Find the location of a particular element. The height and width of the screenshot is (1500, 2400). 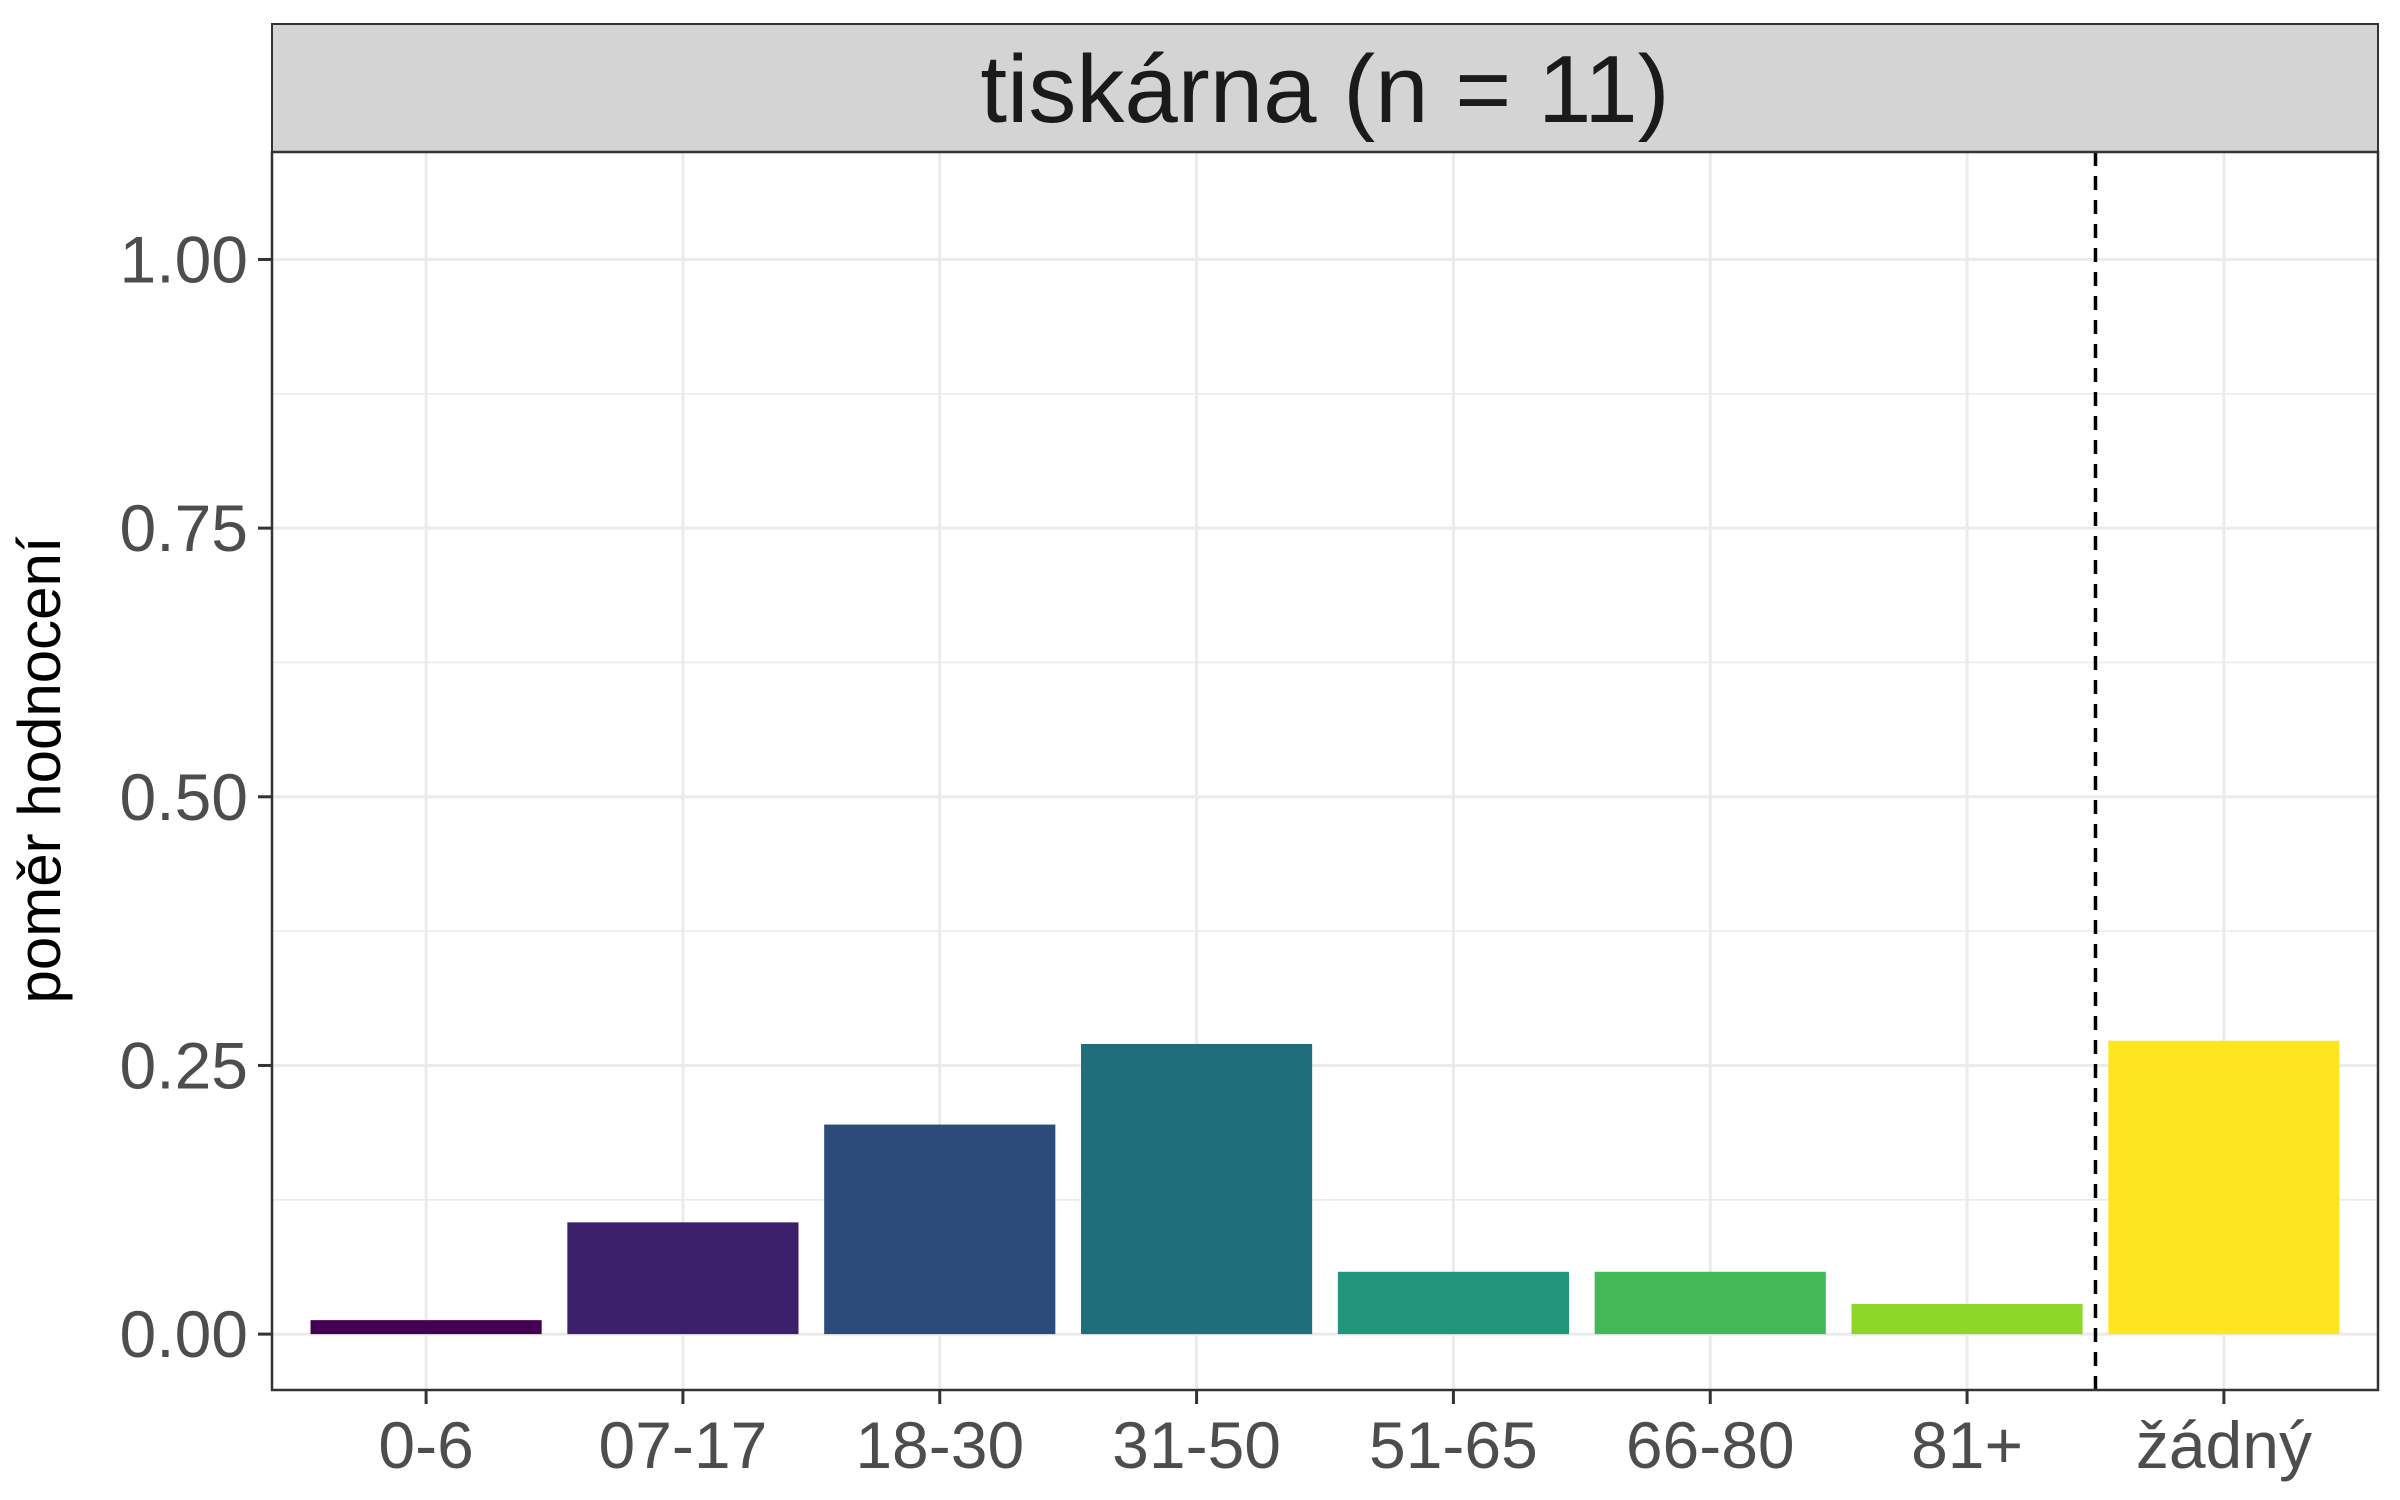

x-tick-label: 66-80 is located at coordinates (1710, 1445).